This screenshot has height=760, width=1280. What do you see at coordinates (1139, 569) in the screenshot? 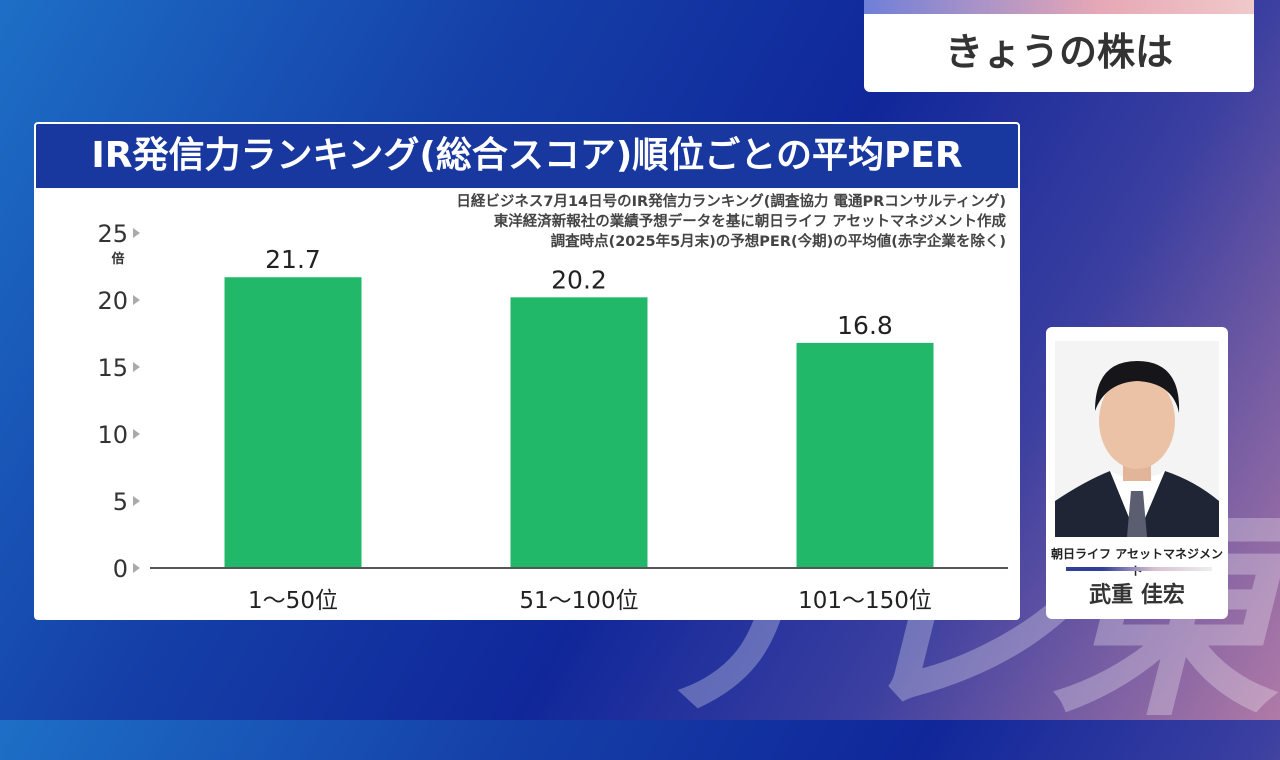
I see `divider` at bounding box center [1139, 569].